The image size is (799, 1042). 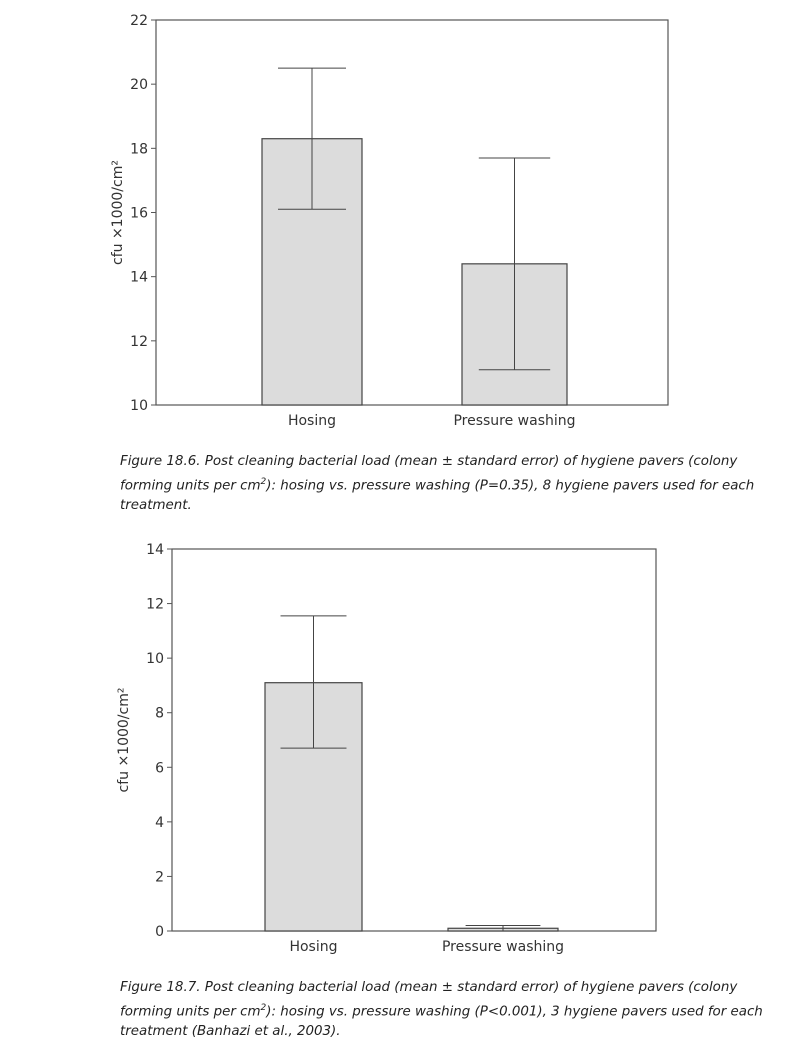 I want to click on y-tick-label: 20, so click(x=139, y=85).